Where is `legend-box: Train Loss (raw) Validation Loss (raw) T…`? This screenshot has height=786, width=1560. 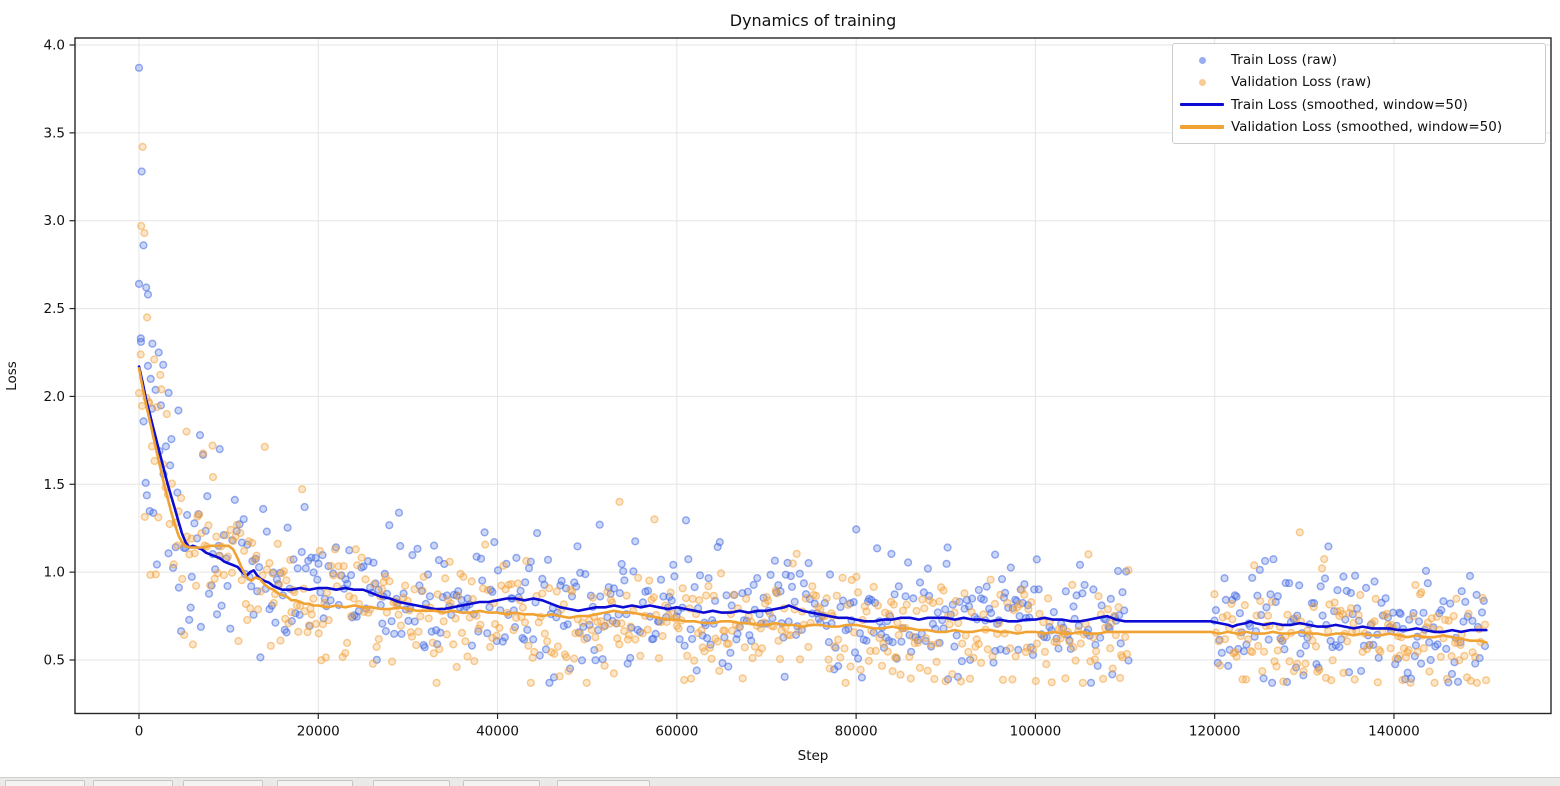
legend-box: Train Loss (raw) Validation Loss (raw) T… is located at coordinates (1359, 93).